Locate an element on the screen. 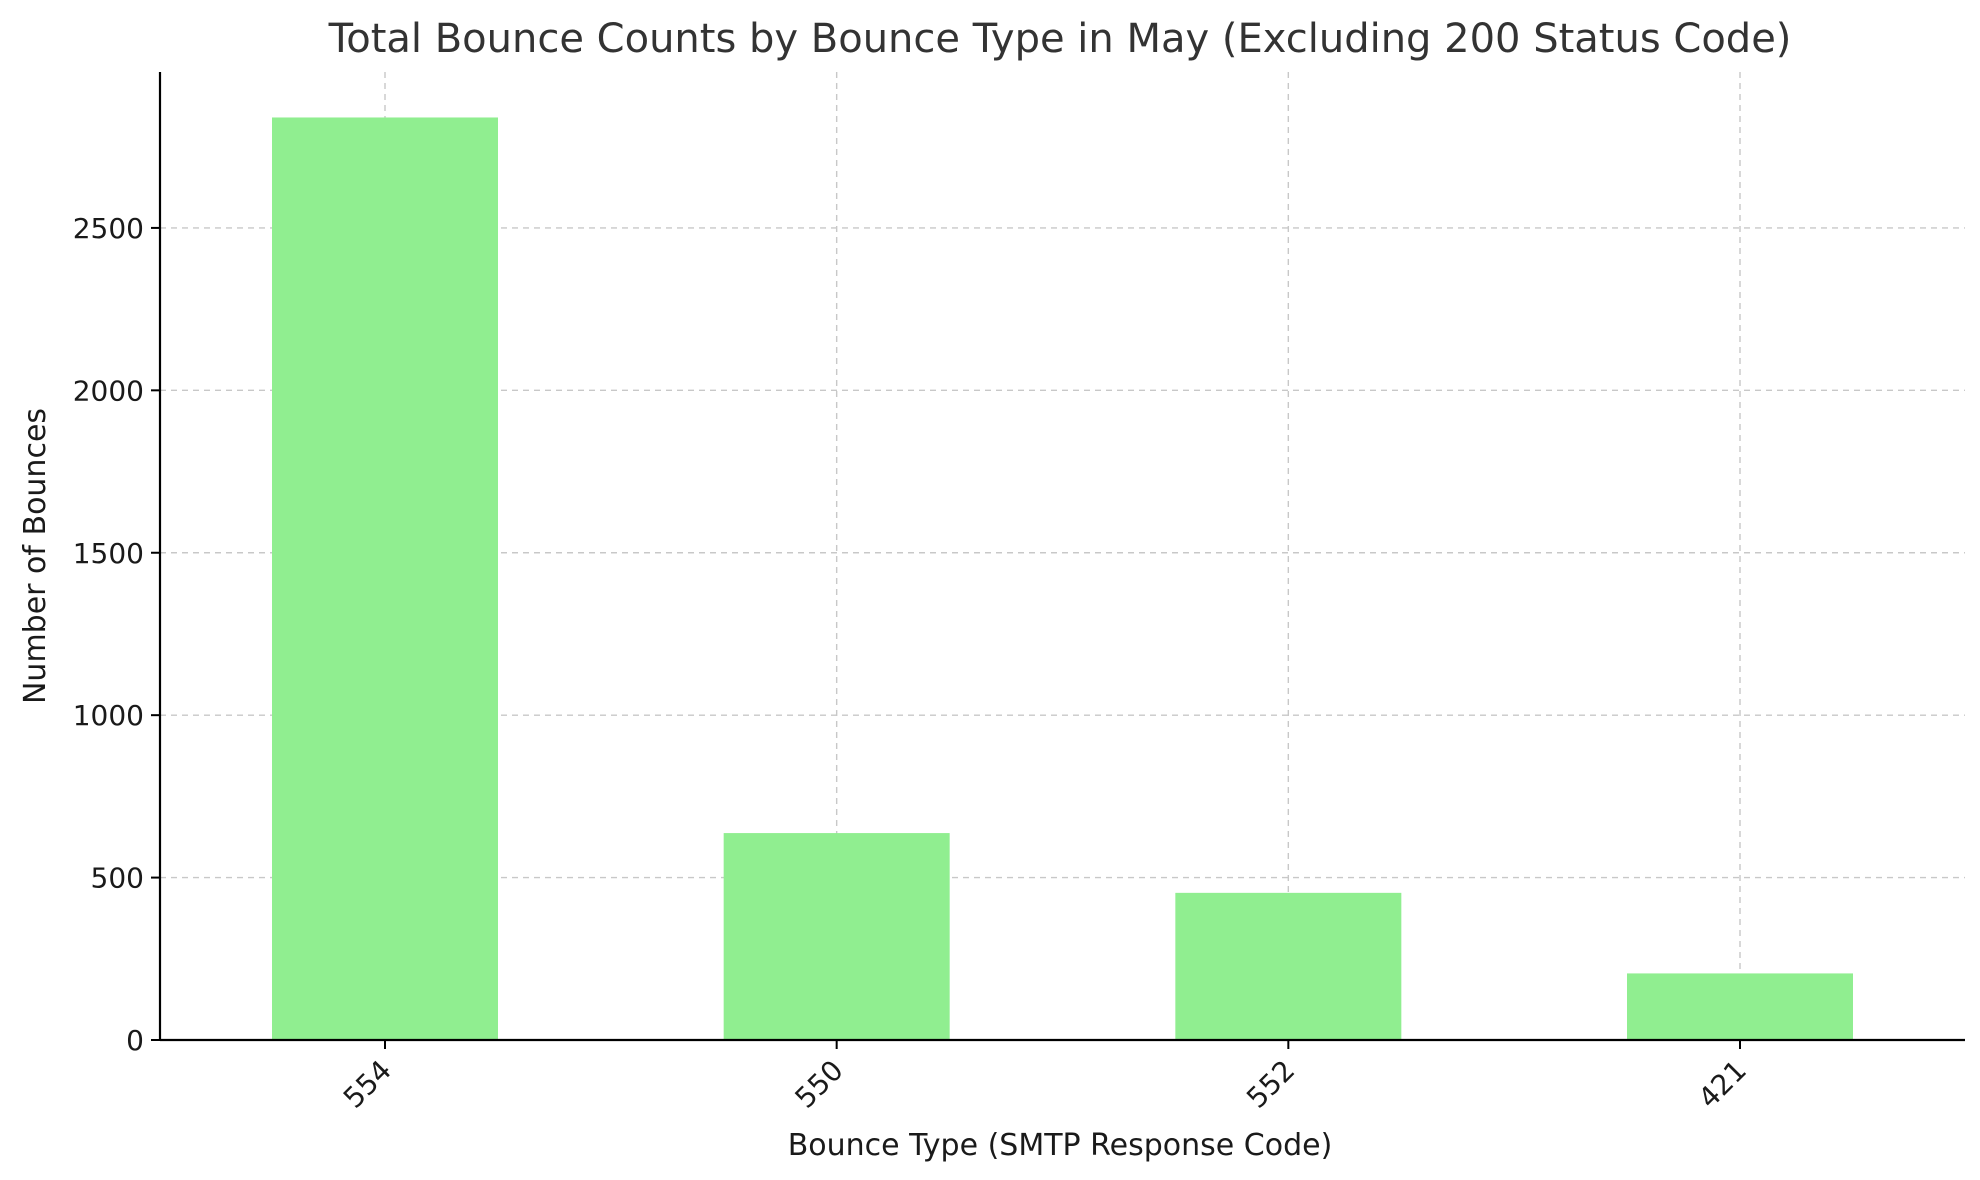  x-tick-label: 554 is located at coordinates (367, 1084).